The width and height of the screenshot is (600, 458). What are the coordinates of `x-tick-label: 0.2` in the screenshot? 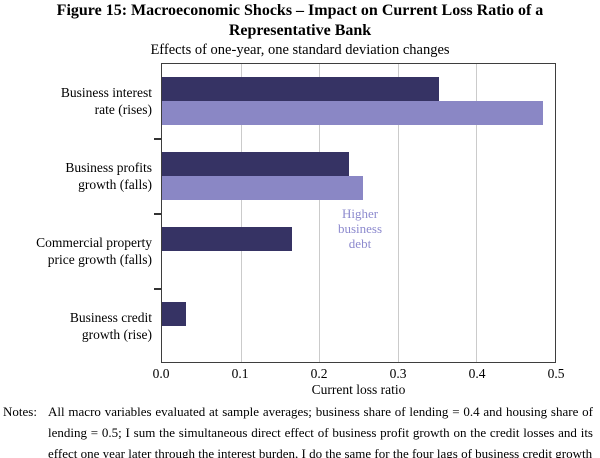 It's located at (319, 373).